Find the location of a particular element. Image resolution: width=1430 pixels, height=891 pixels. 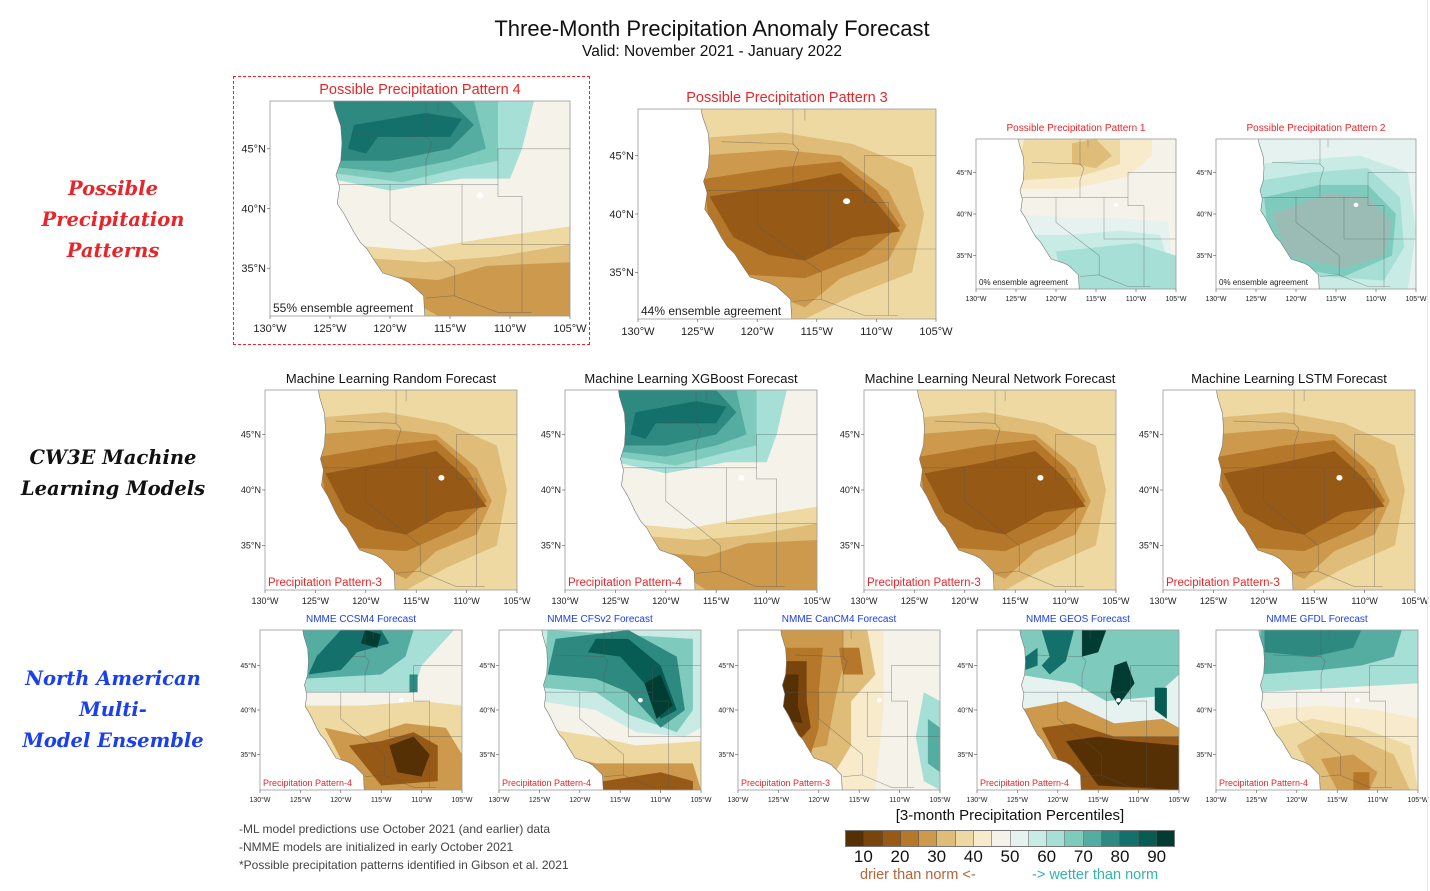

row-label-line: Learning Models is located at coordinates (113, 488).